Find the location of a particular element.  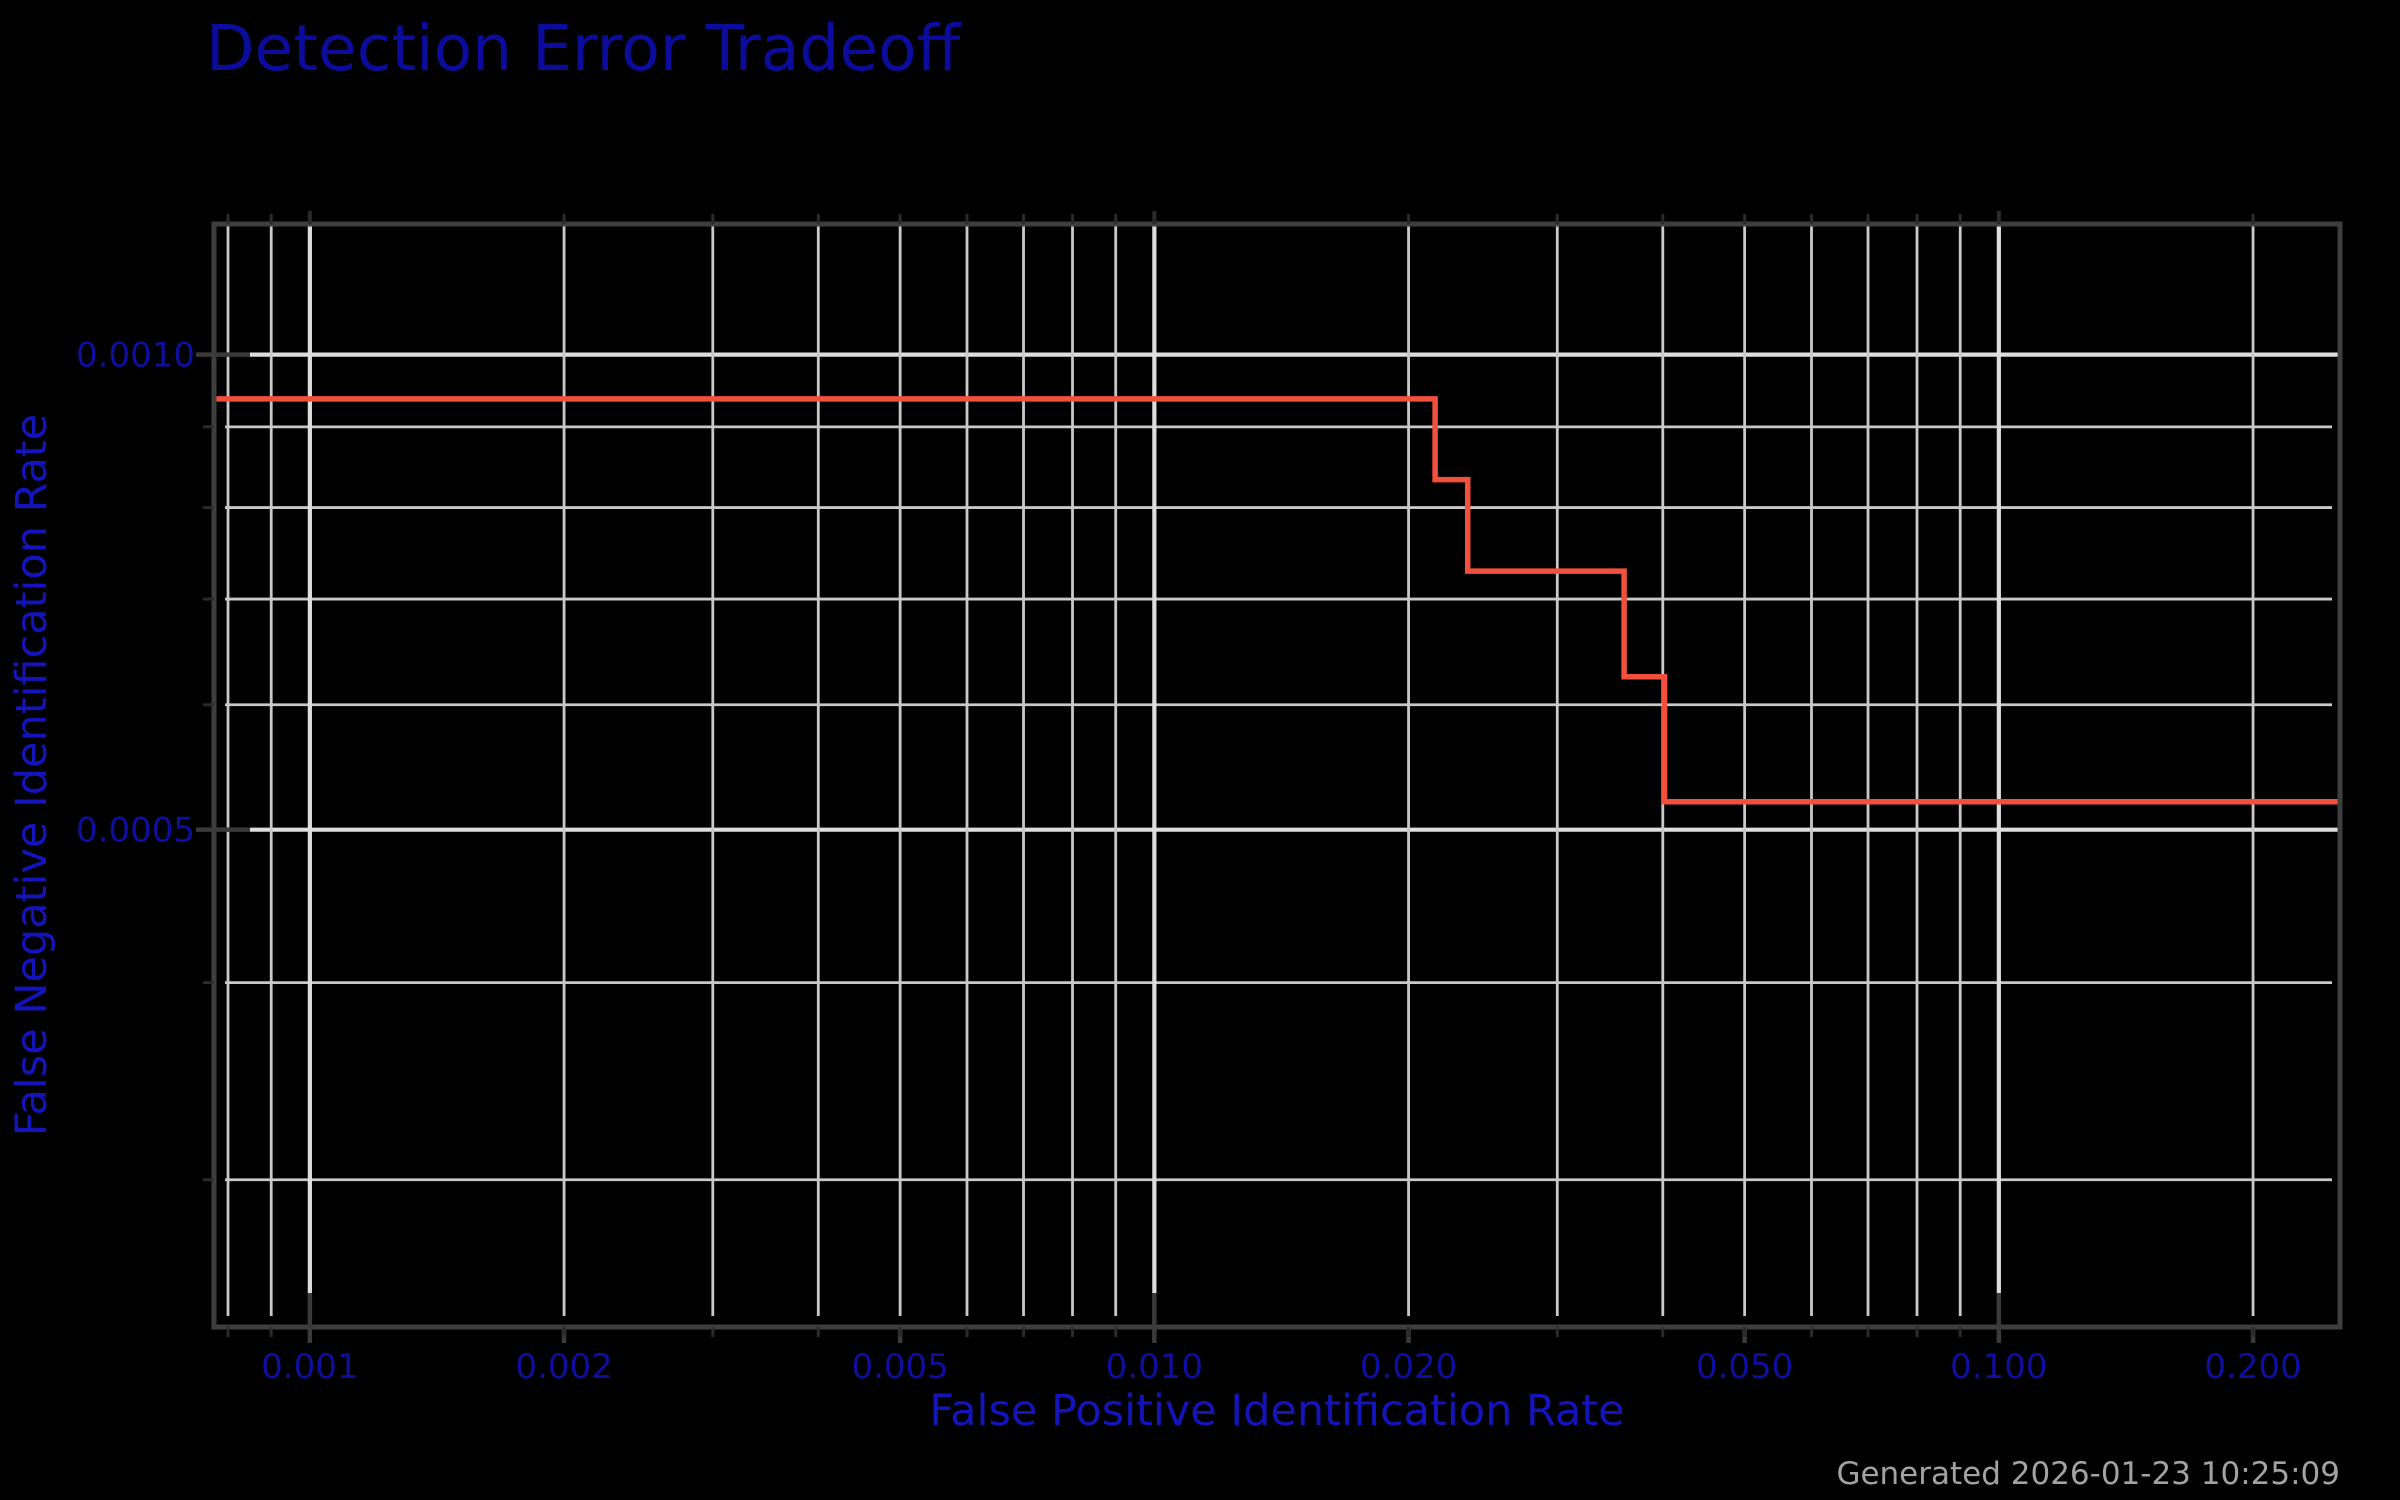

y-tick-label: 0.0005 is located at coordinates (135, 831).